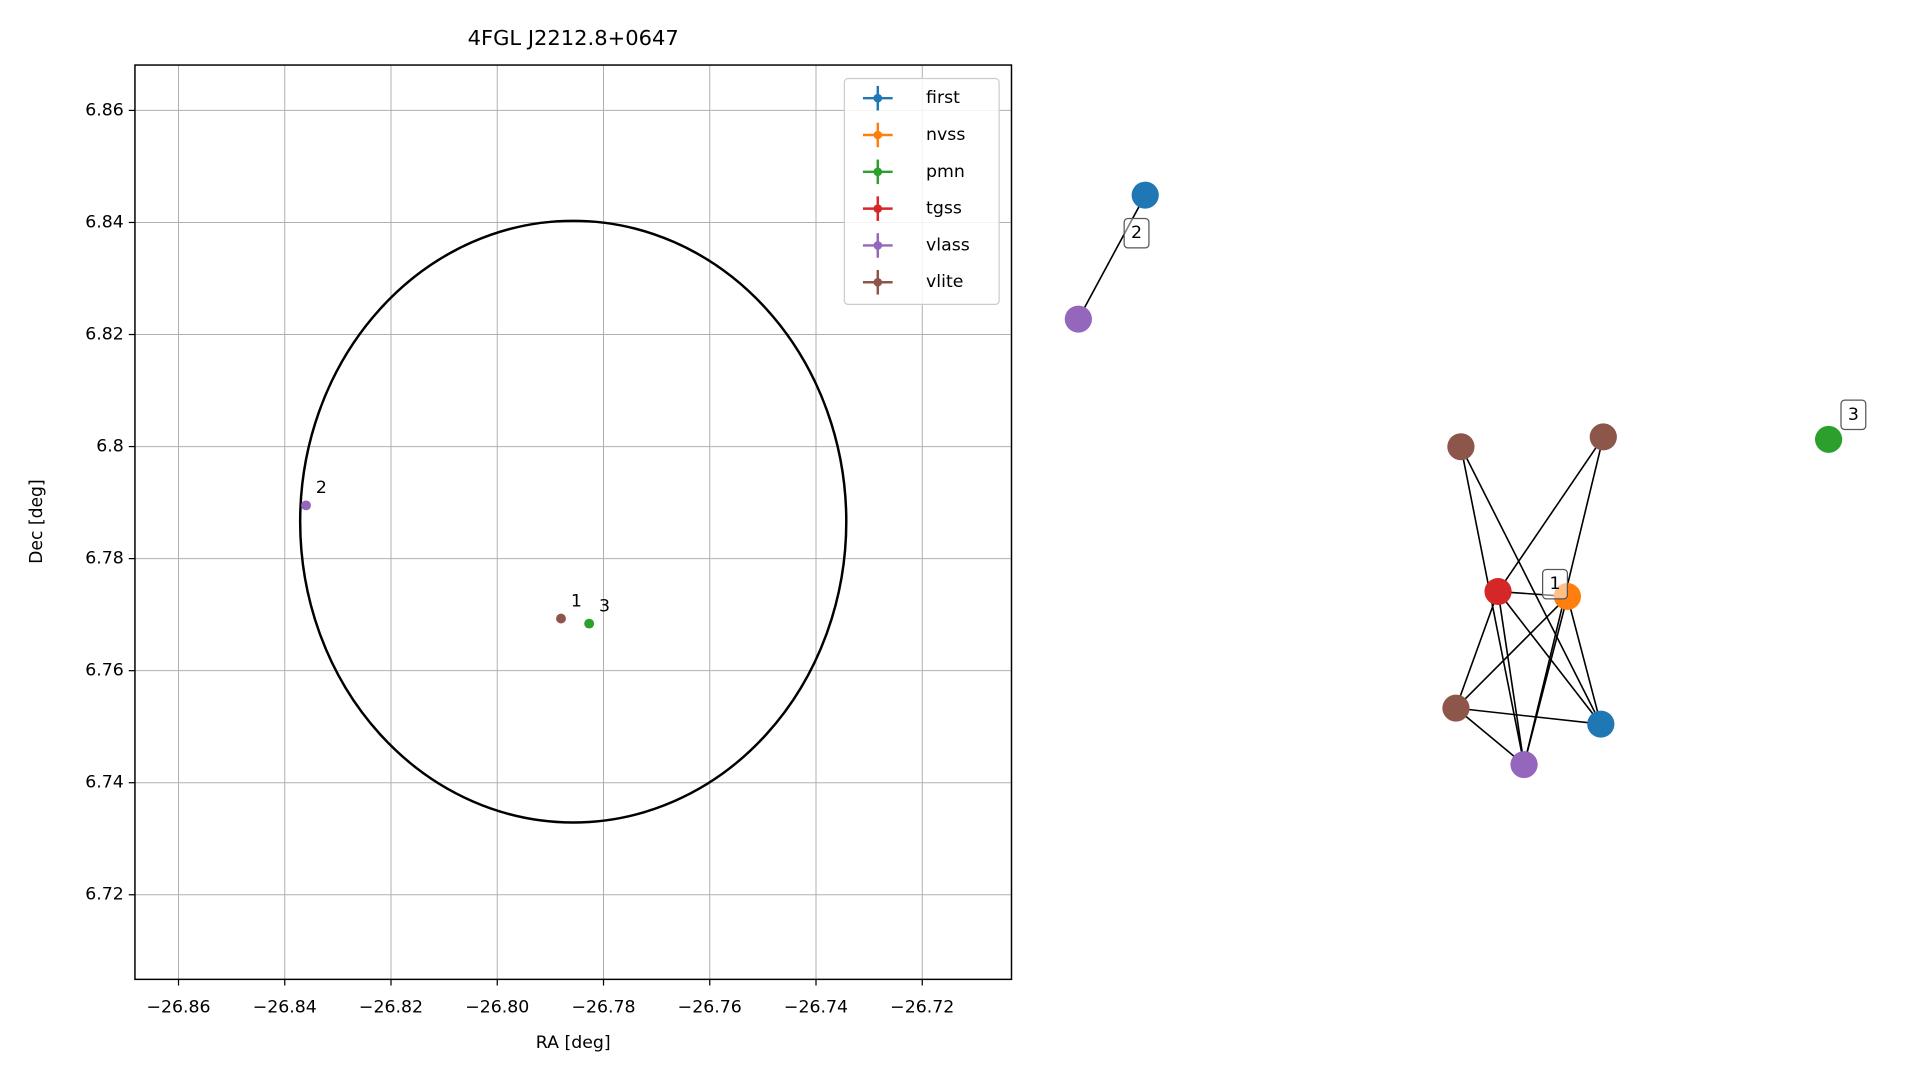 The image size is (1919, 1080). What do you see at coordinates (921, 191) in the screenshot?
I see `legend-box` at bounding box center [921, 191].